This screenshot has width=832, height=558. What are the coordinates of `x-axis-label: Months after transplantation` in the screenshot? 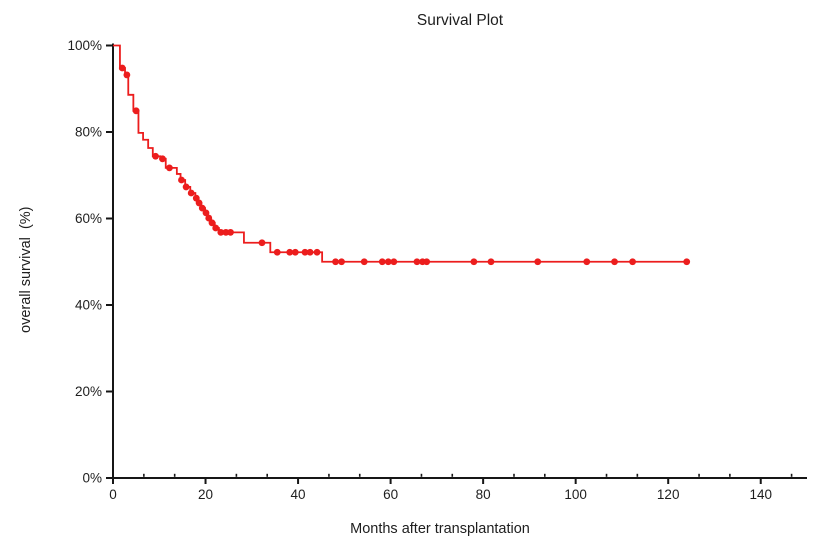 It's located at (440, 529).